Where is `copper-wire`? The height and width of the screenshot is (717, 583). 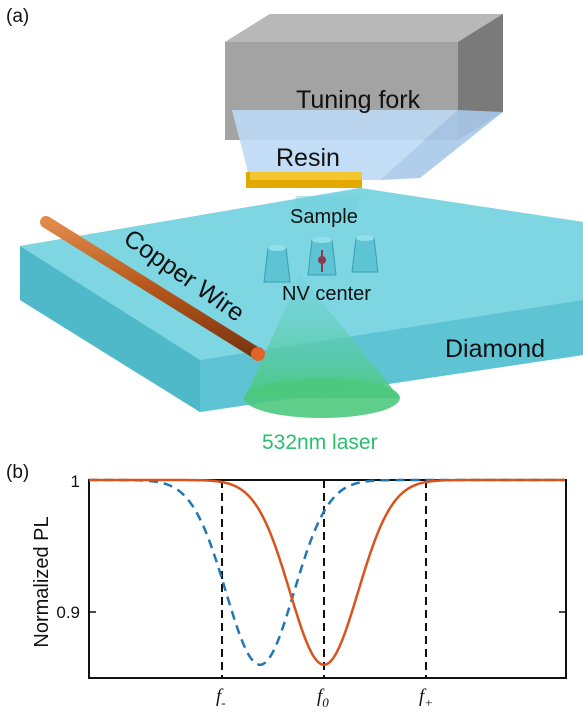 copper-wire is located at coordinates (152, 288).